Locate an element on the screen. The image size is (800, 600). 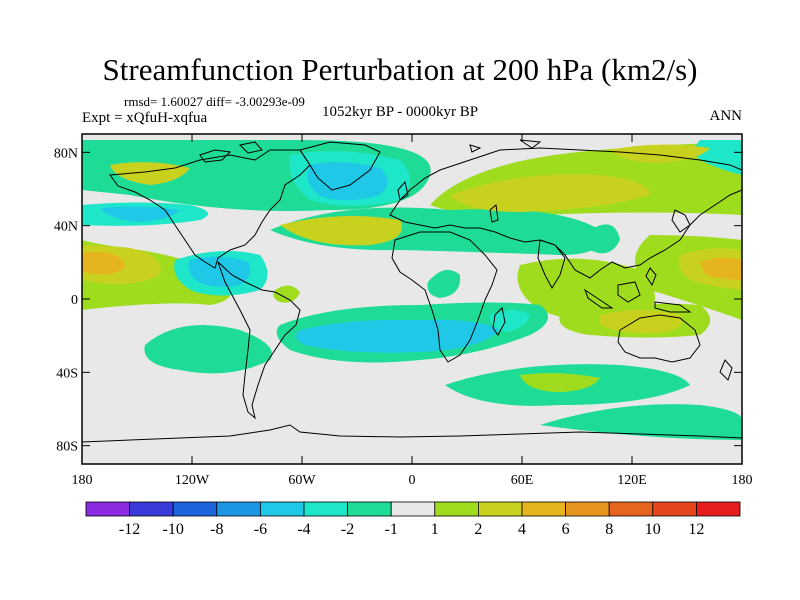
colorbar-label: 4 is located at coordinates (522, 529).